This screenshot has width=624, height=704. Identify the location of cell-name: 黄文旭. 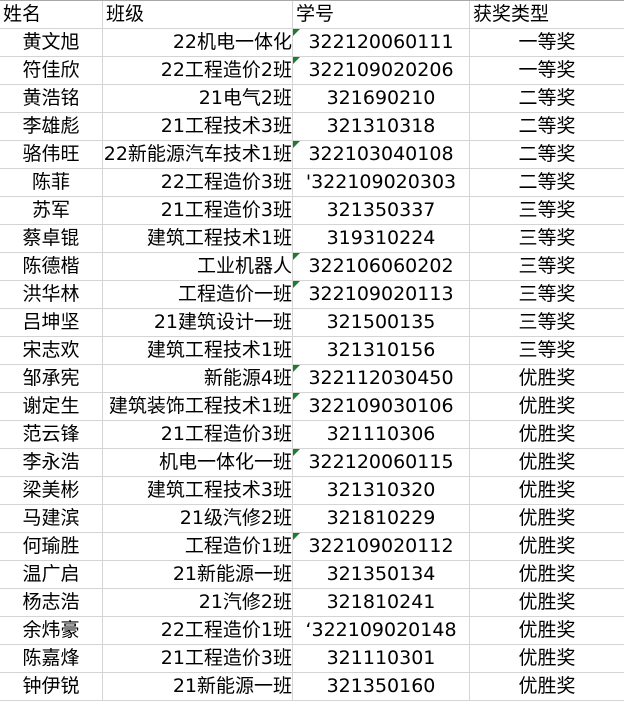
(51, 42).